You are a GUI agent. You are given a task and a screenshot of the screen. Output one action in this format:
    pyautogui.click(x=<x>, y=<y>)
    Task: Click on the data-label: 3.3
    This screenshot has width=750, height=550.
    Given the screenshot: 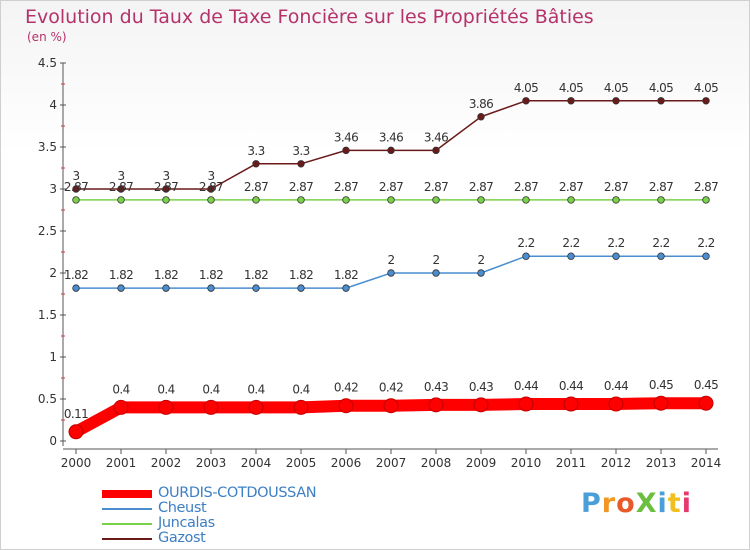 What is the action you would take?
    pyautogui.click(x=255, y=151)
    